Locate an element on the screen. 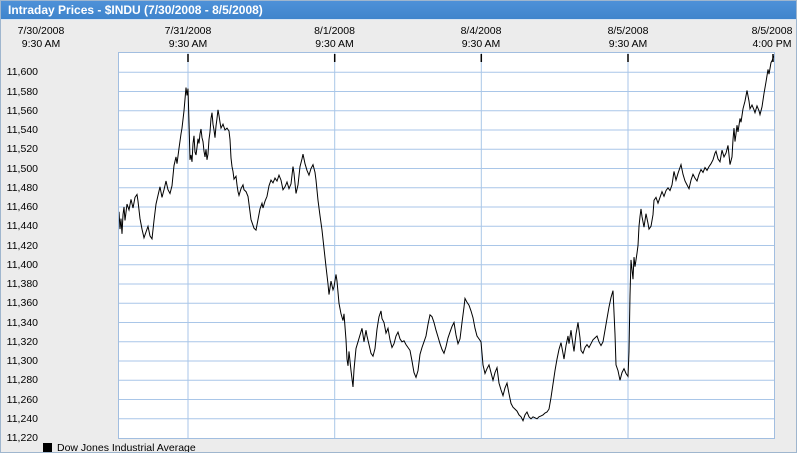 This screenshot has width=800, height=458. x-axis-label-0: 7/30/2008 9:30 AM is located at coordinates (48, 38).